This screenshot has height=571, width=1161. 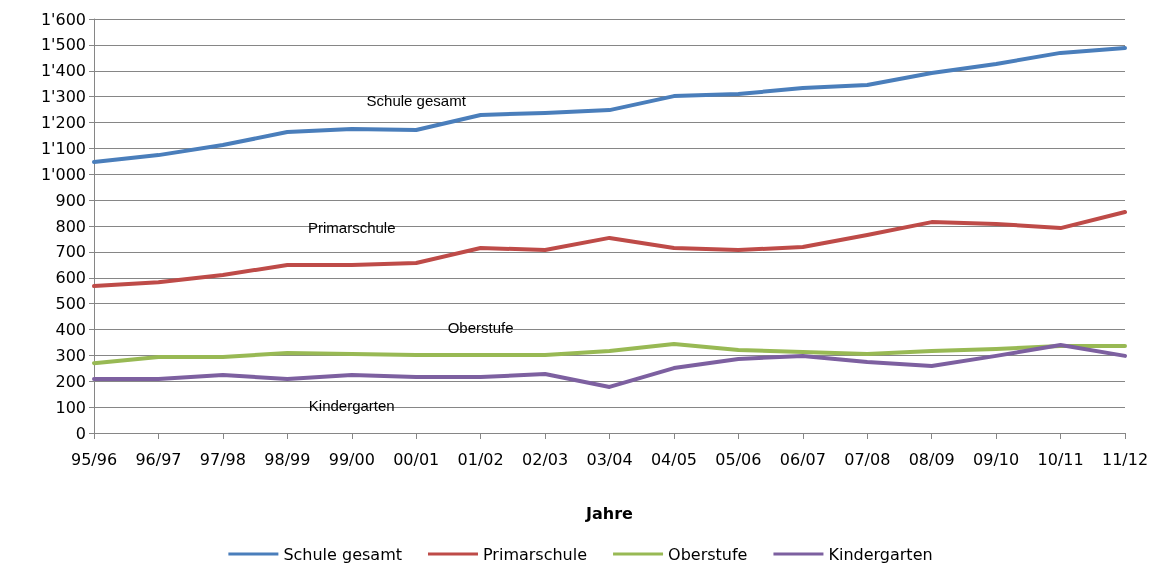 What do you see at coordinates (287, 459) in the screenshot?
I see `x-tick-label: 98/99` at bounding box center [287, 459].